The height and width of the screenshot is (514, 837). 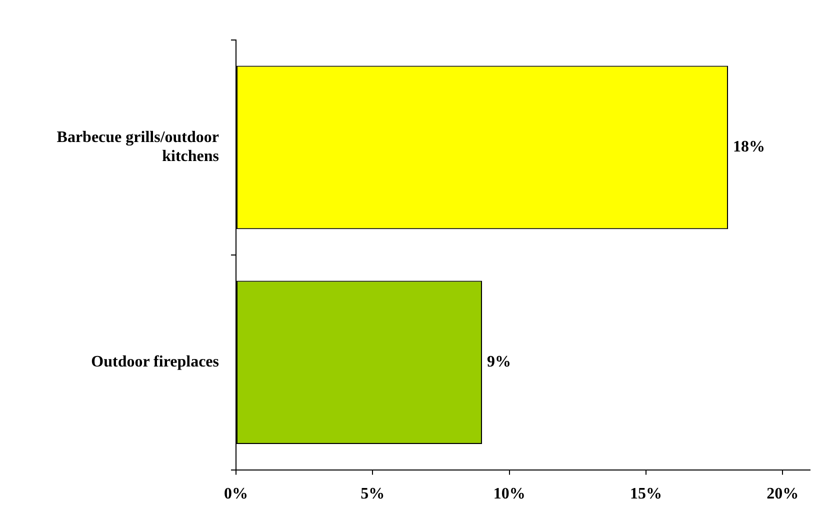 What do you see at coordinates (236, 494) in the screenshot?
I see `x-tick-label: 0%` at bounding box center [236, 494].